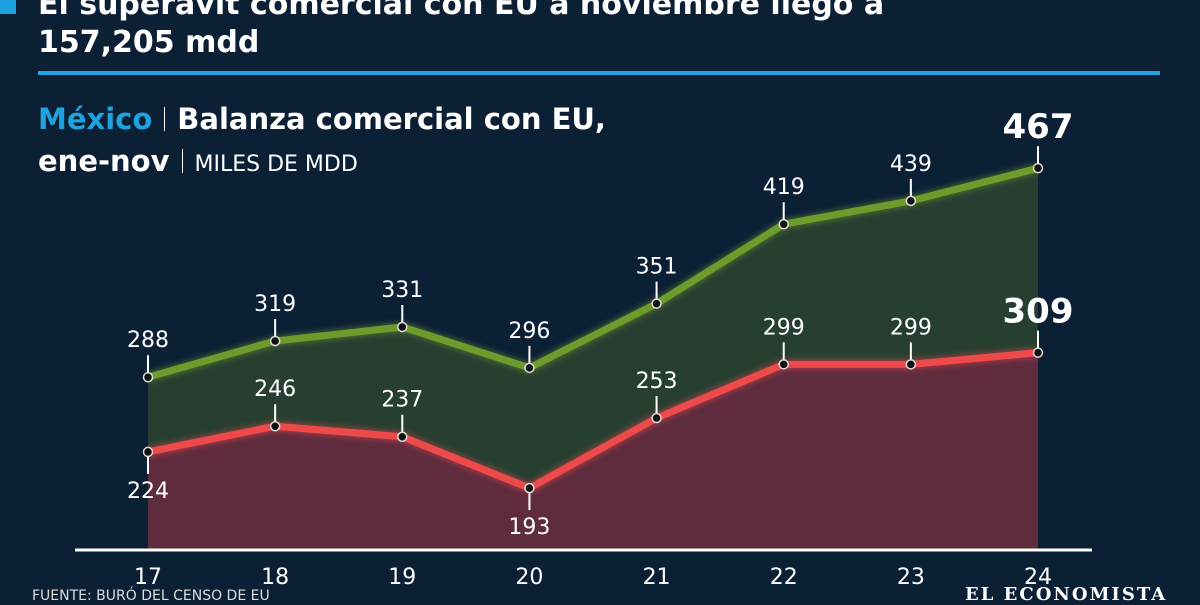 The image size is (1200, 605). I want to click on title-bullet, so click(8, 7).